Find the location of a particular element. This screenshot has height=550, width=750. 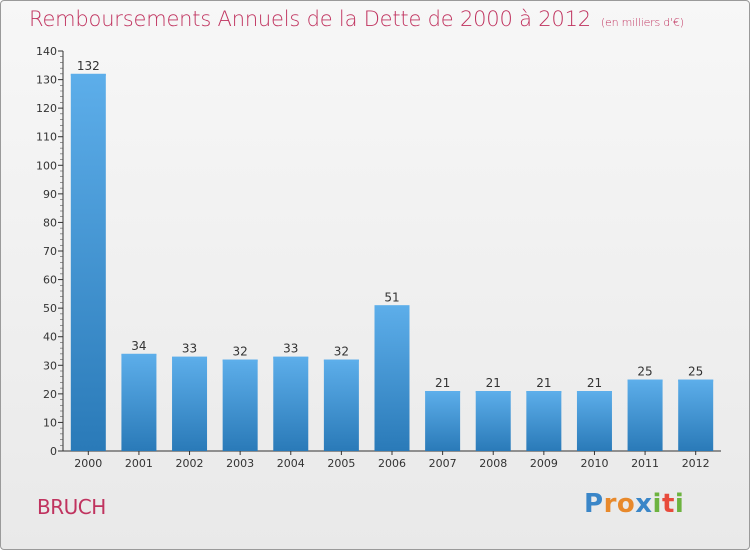

y-tick-label: 80 is located at coordinates (50, 222).